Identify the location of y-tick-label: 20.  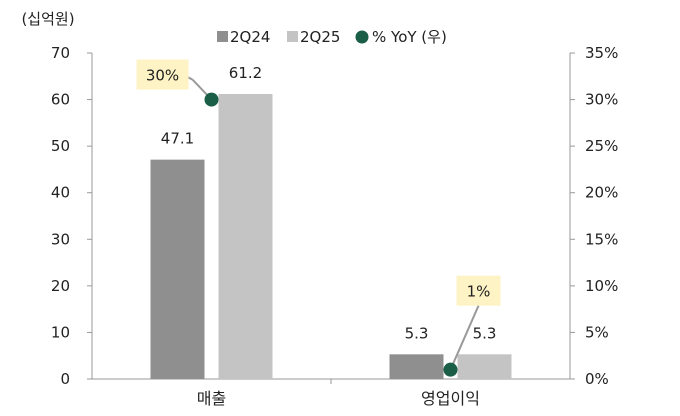
(60, 286).